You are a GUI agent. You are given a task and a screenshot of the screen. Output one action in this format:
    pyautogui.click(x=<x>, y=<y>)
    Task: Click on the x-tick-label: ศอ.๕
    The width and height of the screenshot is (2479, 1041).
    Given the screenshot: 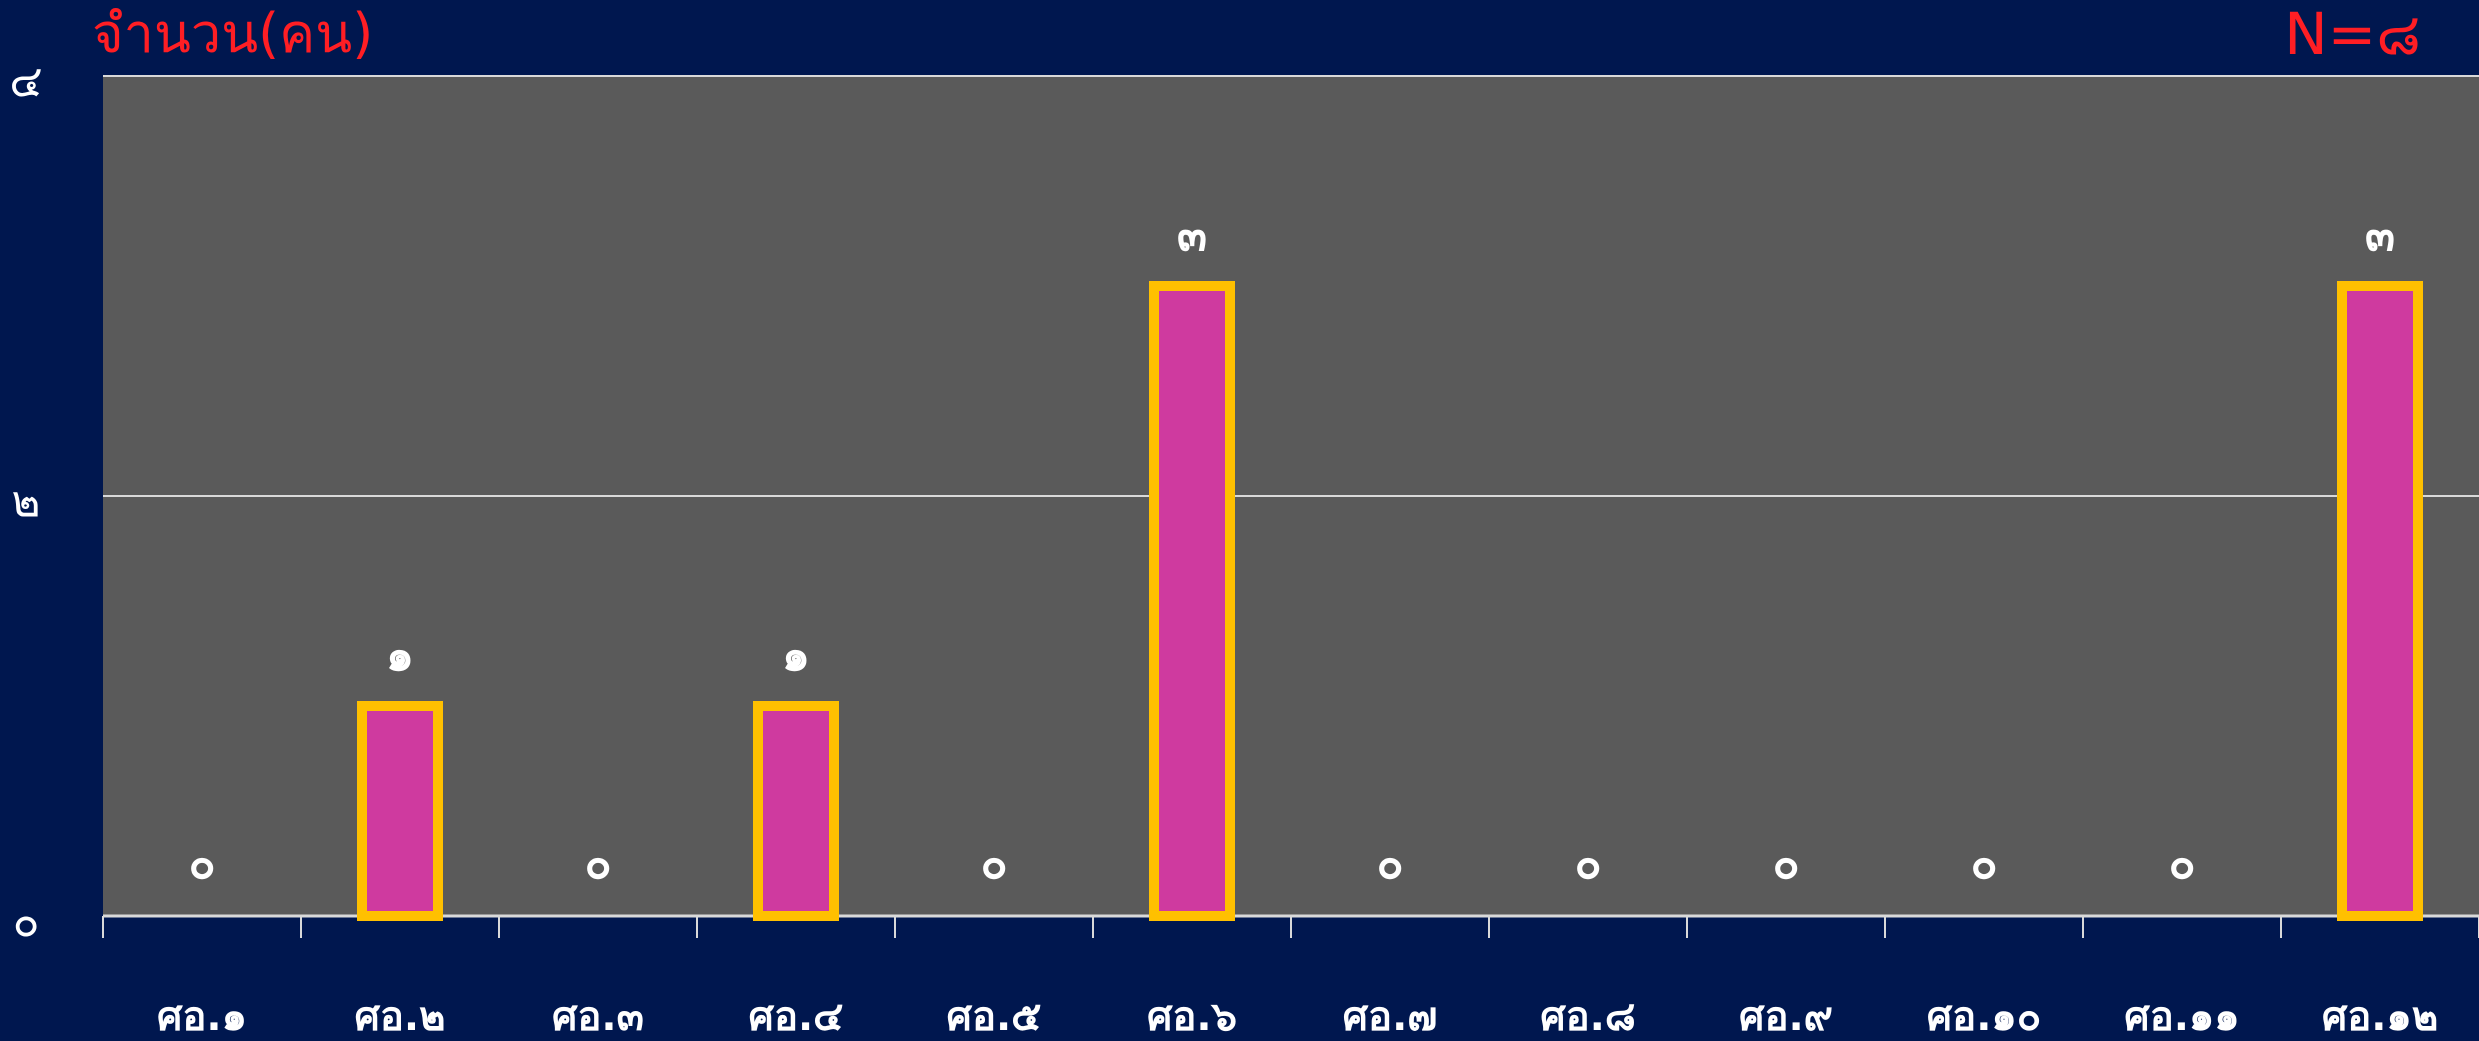 What is the action you would take?
    pyautogui.click(x=994, y=1017)
    